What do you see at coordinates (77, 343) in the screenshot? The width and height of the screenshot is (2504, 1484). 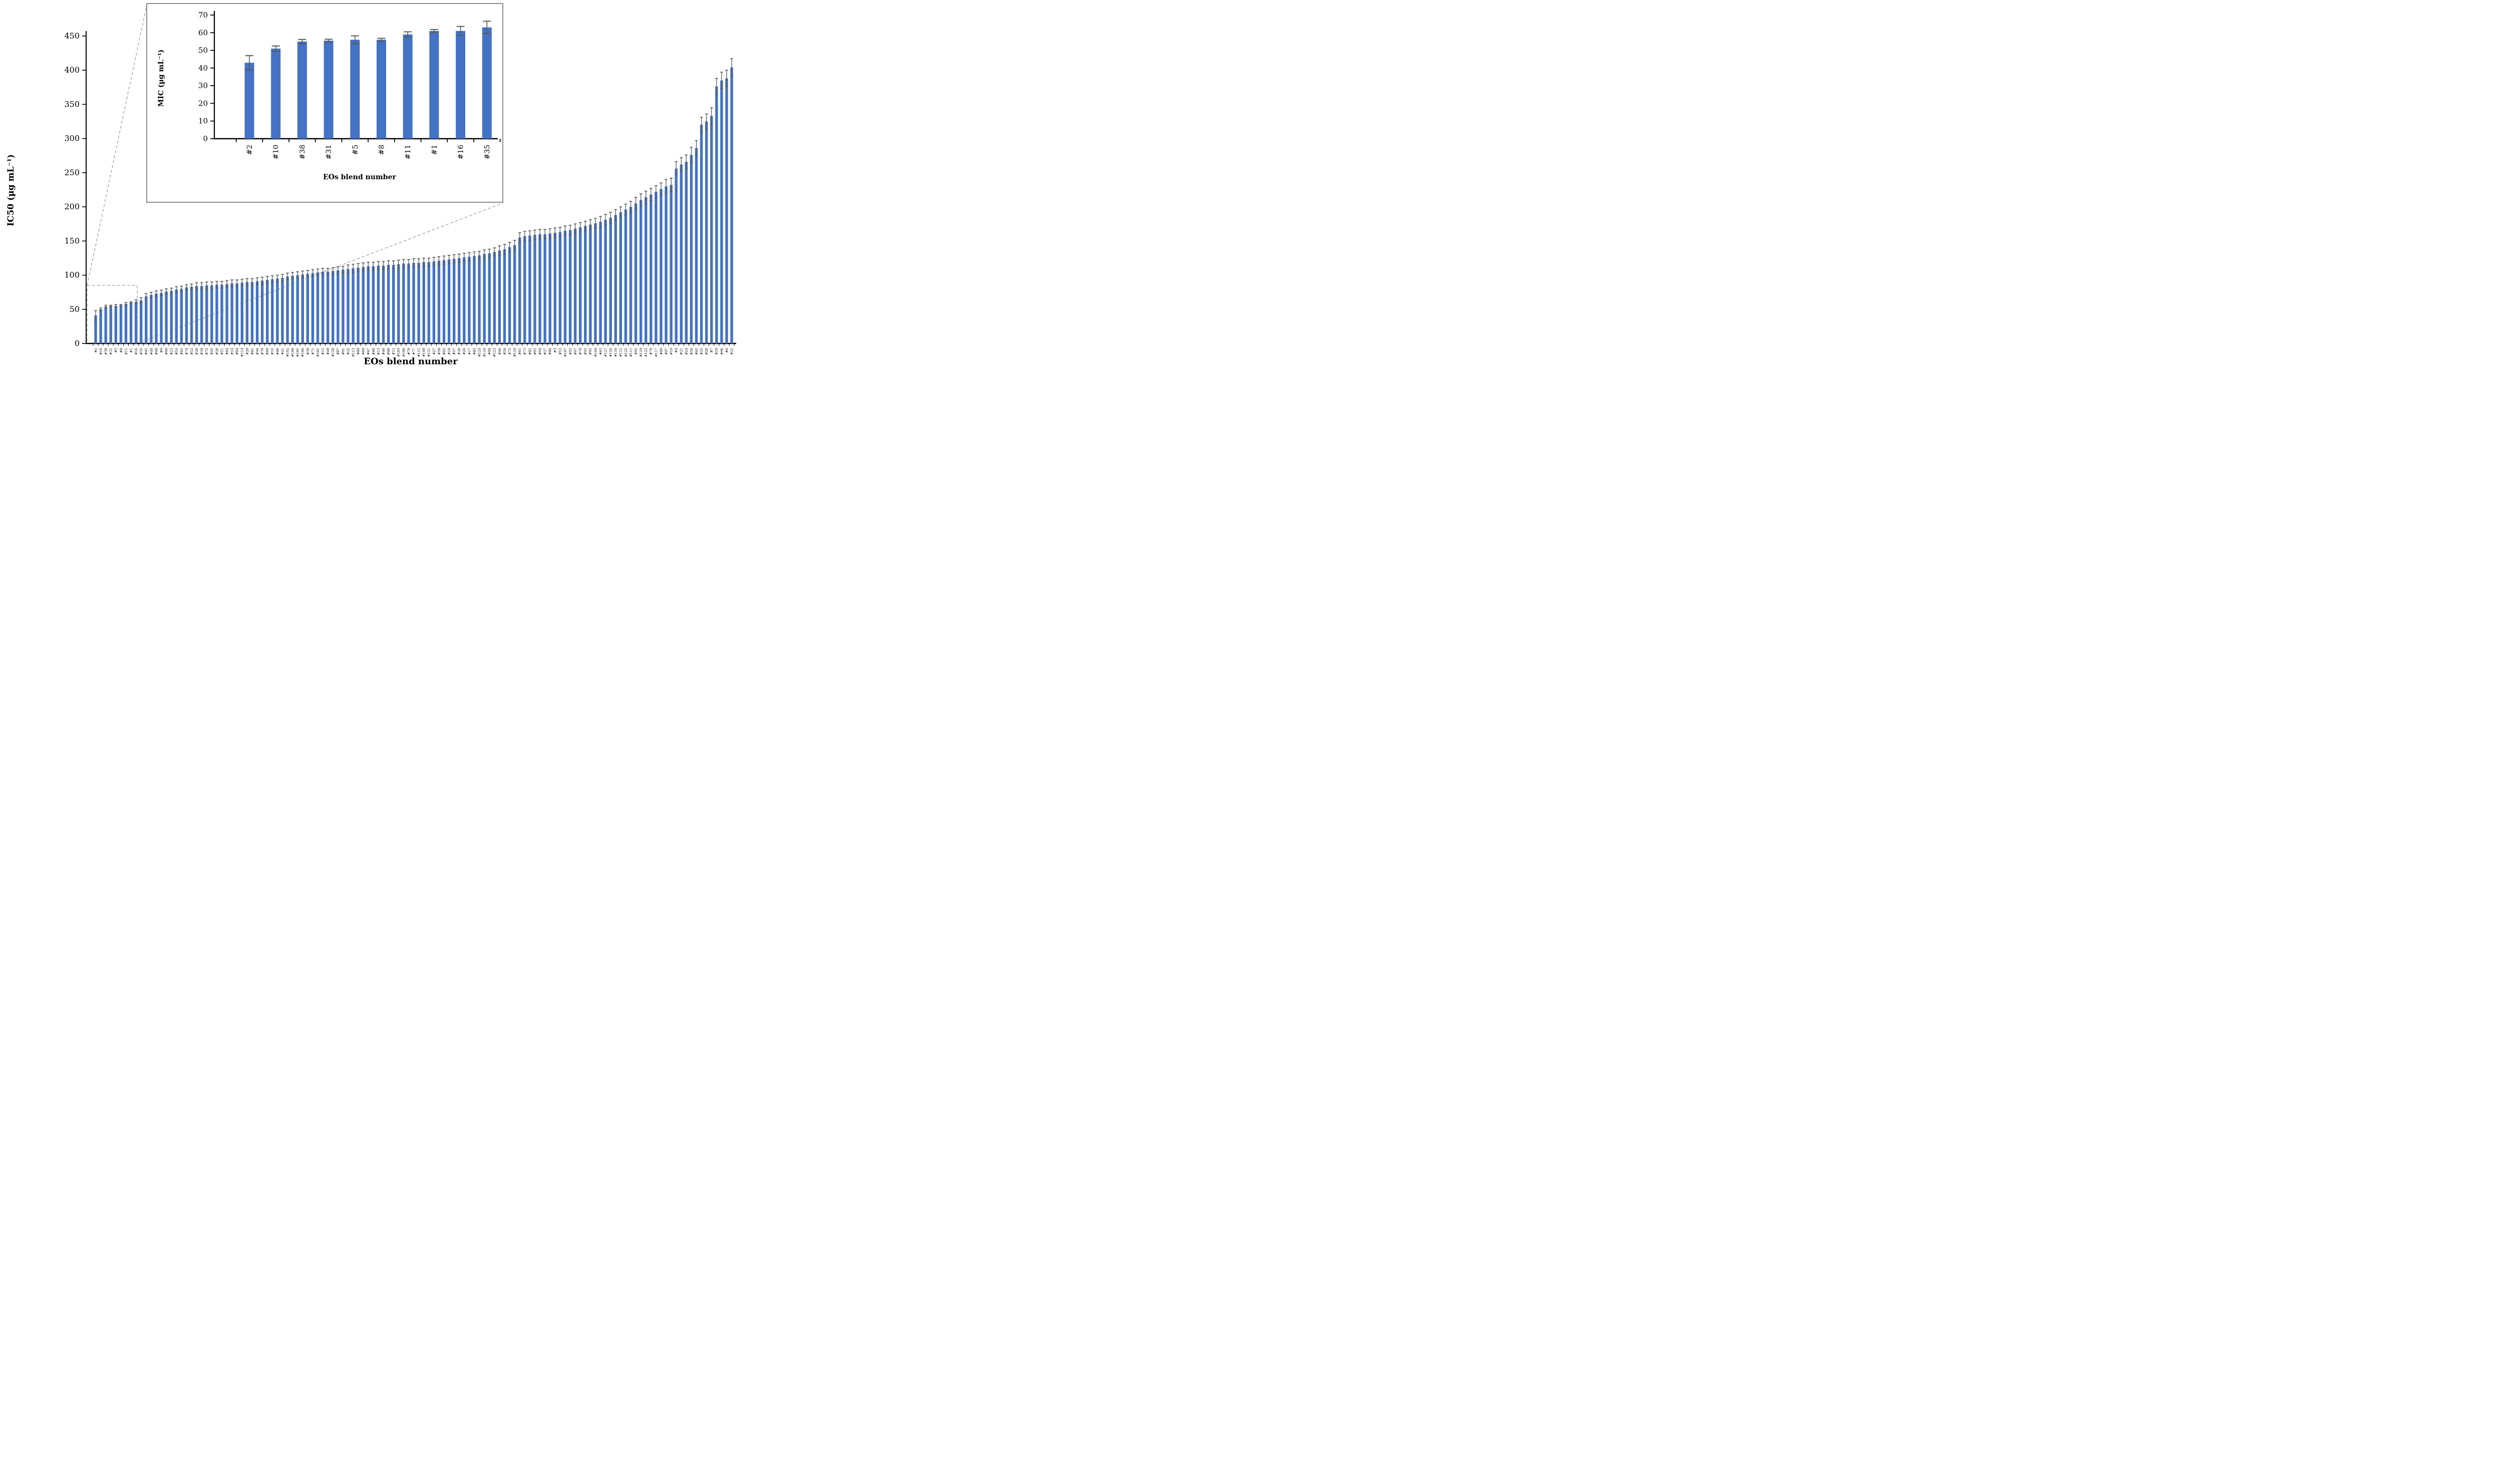 I see `main-y-tick-label: 0` at bounding box center [77, 343].